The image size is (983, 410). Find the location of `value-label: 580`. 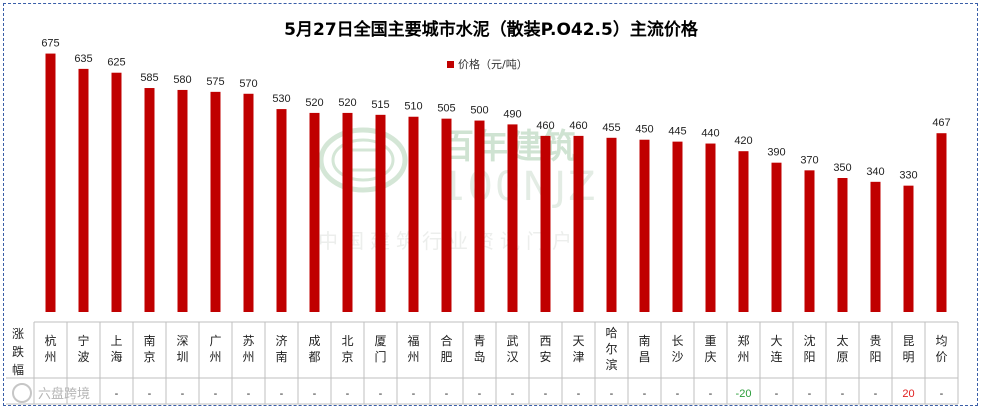

value-label: 580 is located at coordinates (182, 80).